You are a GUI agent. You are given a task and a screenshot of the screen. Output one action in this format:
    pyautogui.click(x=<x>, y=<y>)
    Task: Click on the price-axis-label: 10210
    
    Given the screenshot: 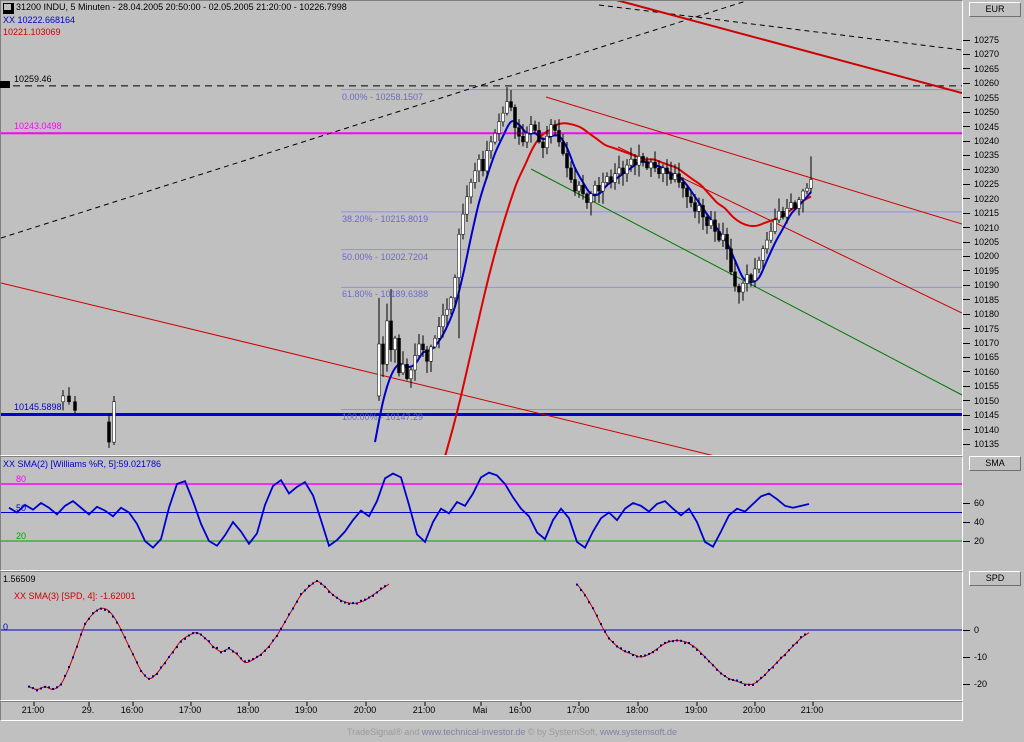 What is the action you would take?
    pyautogui.click(x=981, y=228)
    